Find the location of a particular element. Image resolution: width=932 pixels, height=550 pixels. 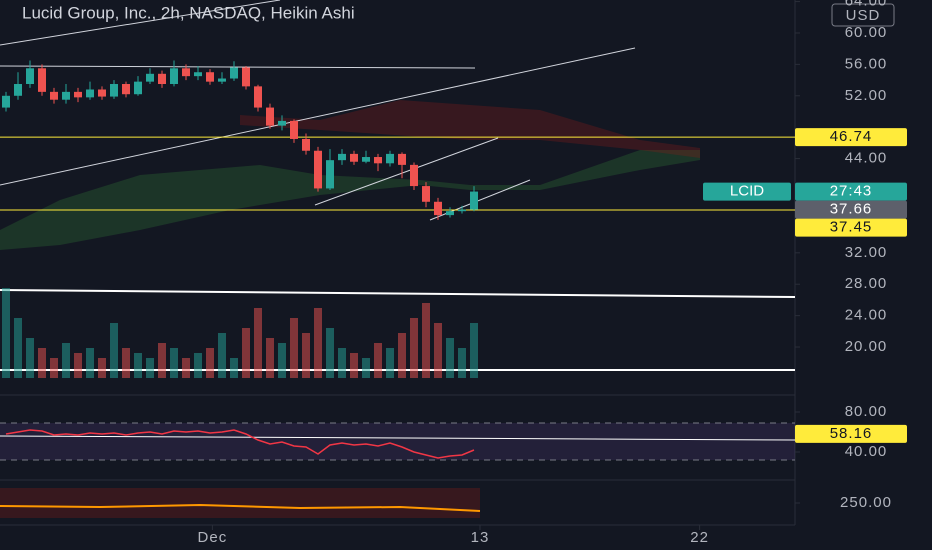

rsi-line is located at coordinates (240, 444).